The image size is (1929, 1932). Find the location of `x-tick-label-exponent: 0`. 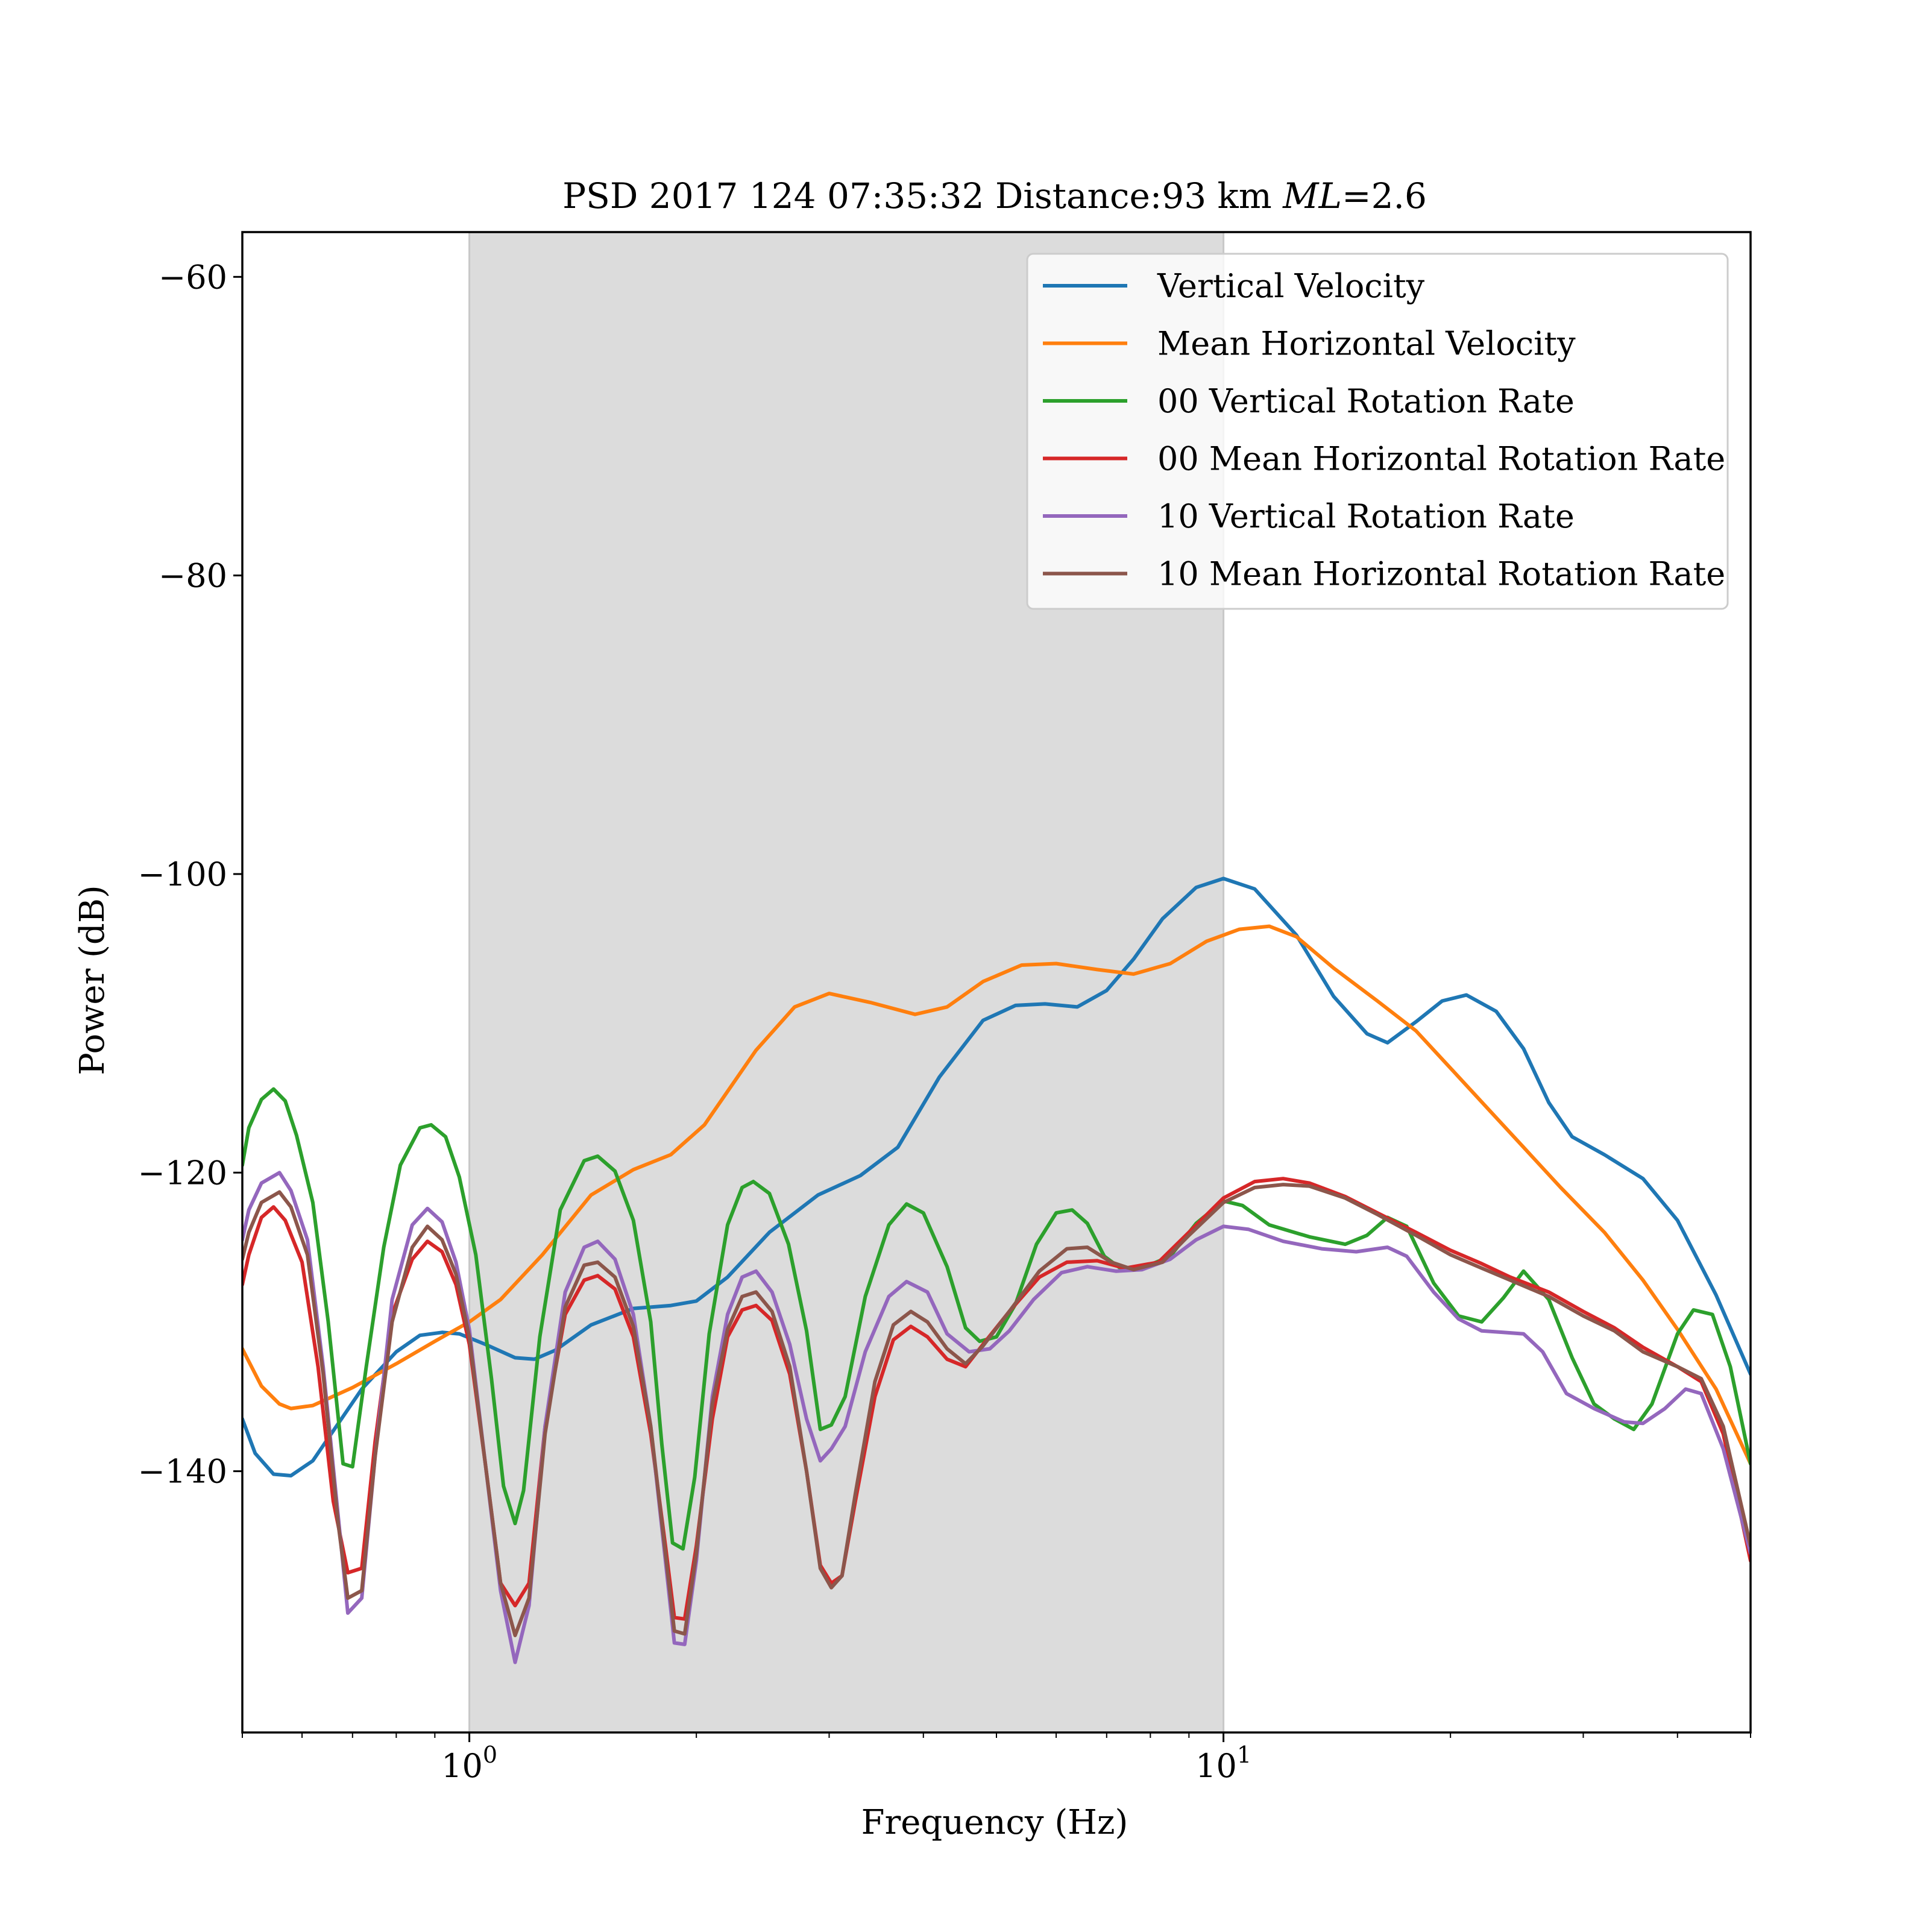

x-tick-label-exponent: 0 is located at coordinates (490, 1755).